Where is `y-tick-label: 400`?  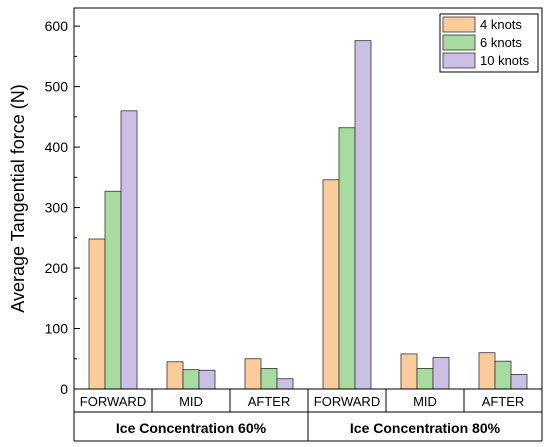
y-tick-label: 400 is located at coordinates (57, 147).